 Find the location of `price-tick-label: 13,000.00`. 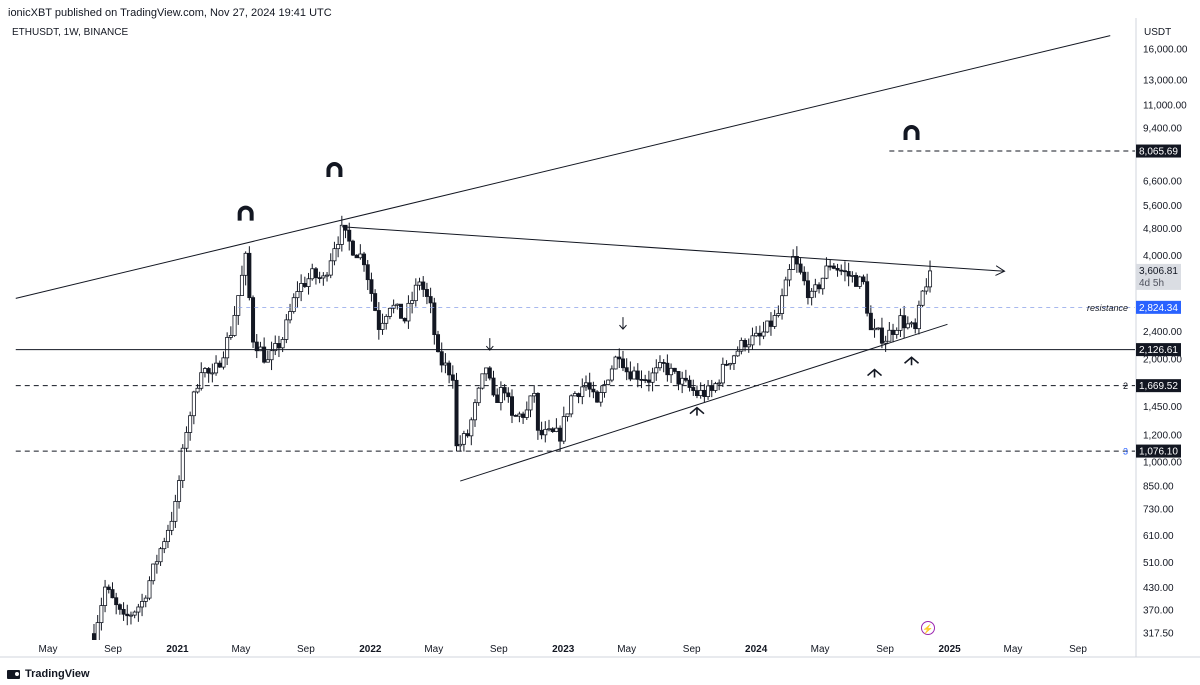

price-tick-label: 13,000.00 is located at coordinates (1165, 80).